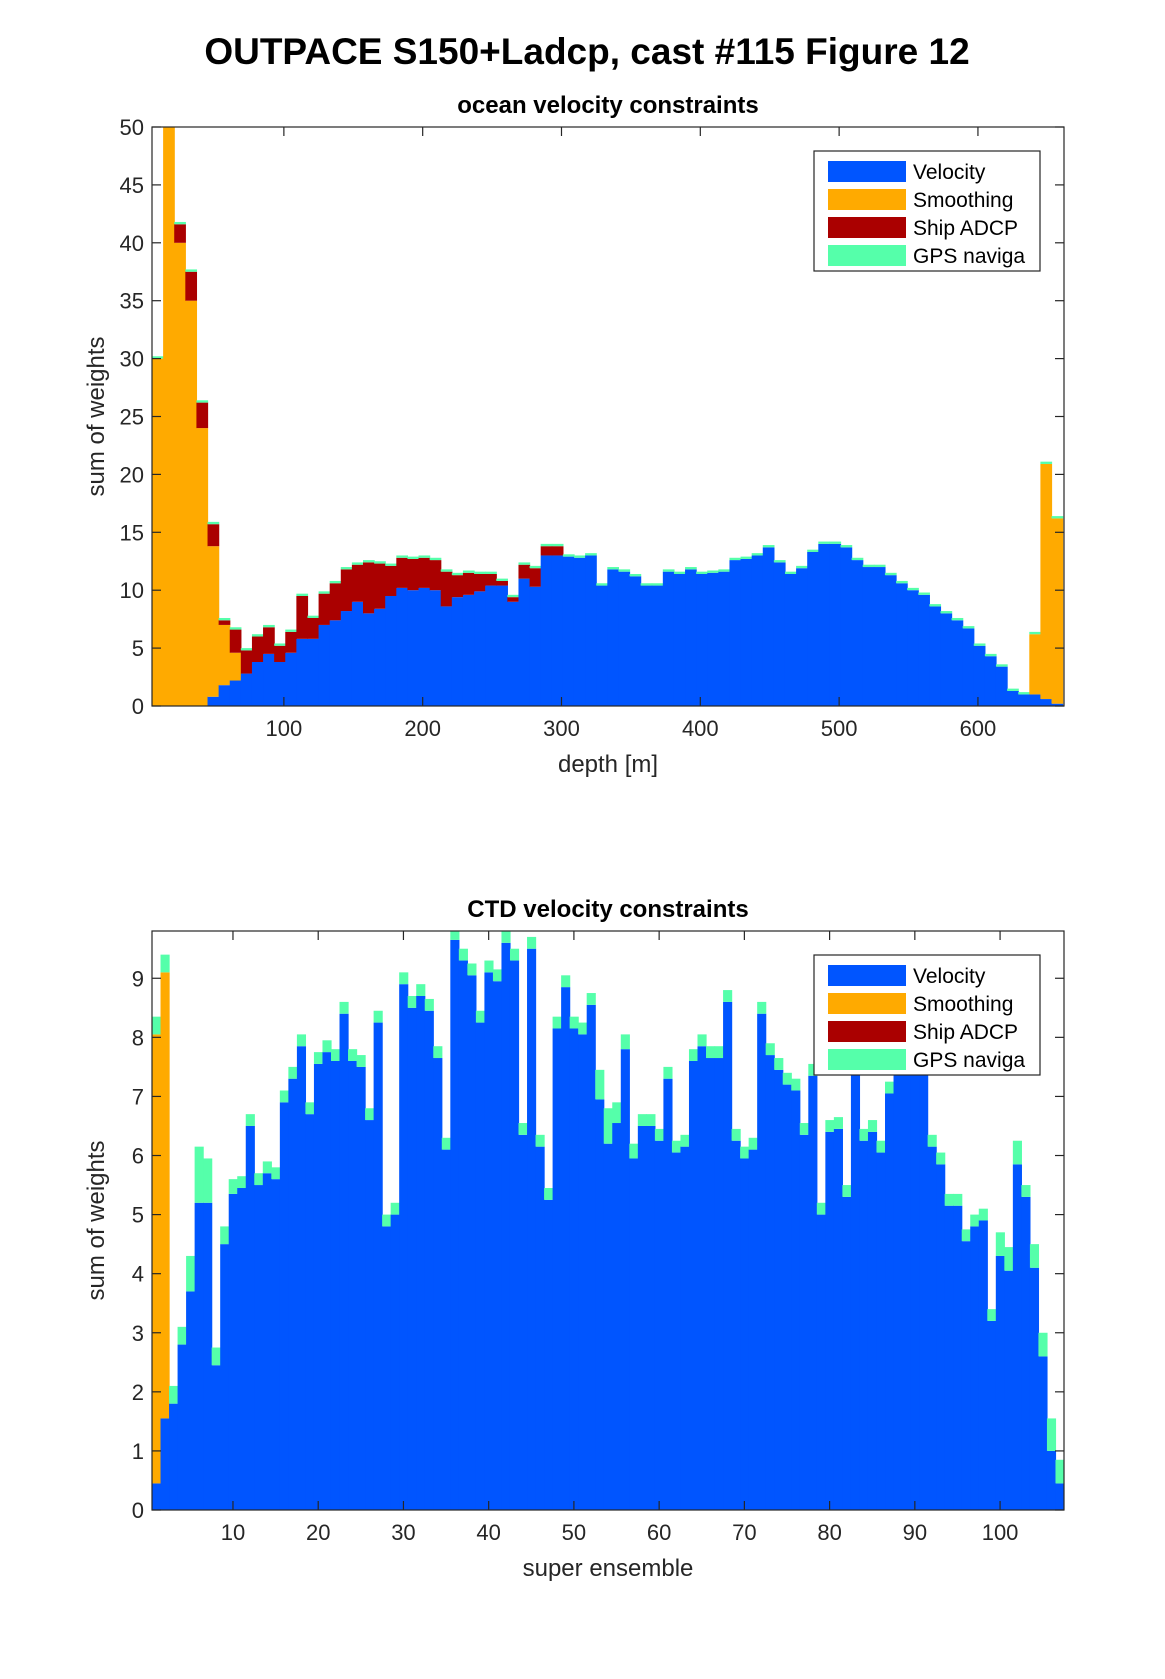 The width and height of the screenshot is (1165, 1679). Describe the element at coordinates (284, 728) in the screenshot. I see `x-tick-label: 100` at that location.